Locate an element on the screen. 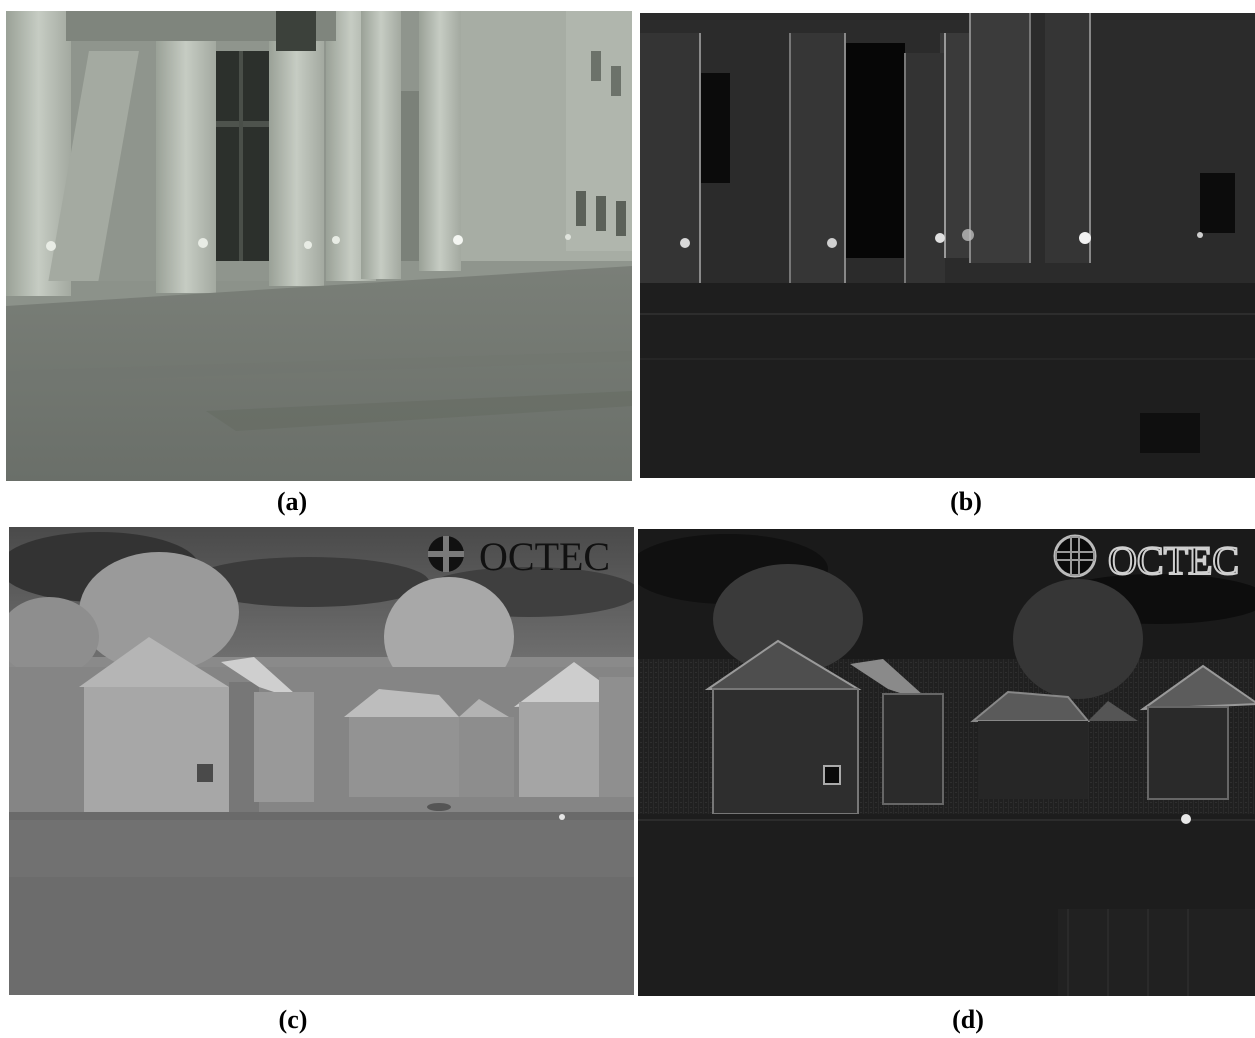 The width and height of the screenshot is (1255, 1038). octec-logo-edged: OCTEC is located at coordinates (1146, 559).